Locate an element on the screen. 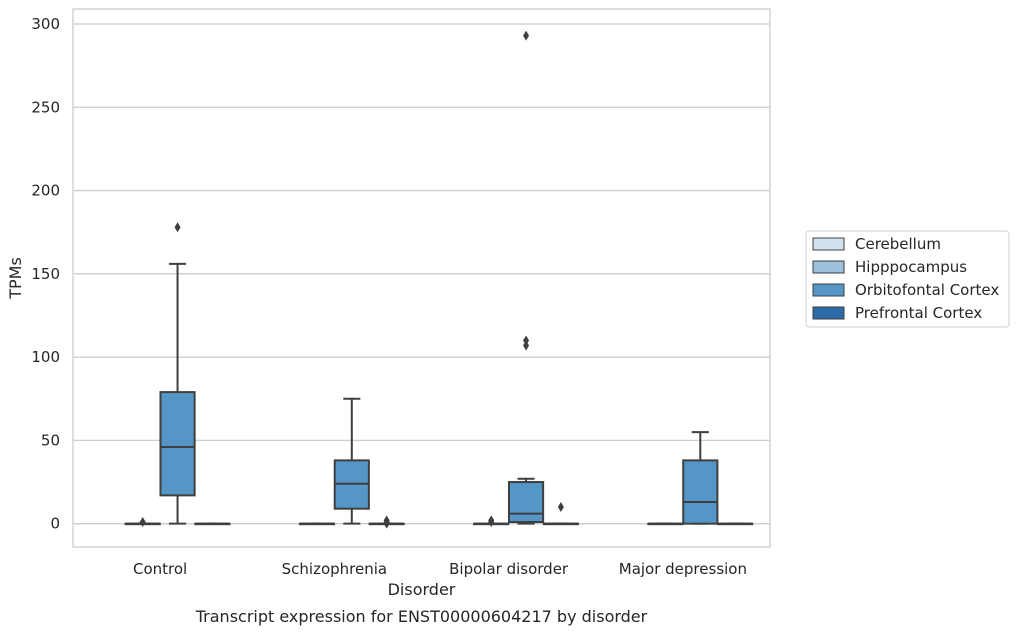 The width and height of the screenshot is (1019, 634). y-tick-label: 300 is located at coordinates (45, 24).